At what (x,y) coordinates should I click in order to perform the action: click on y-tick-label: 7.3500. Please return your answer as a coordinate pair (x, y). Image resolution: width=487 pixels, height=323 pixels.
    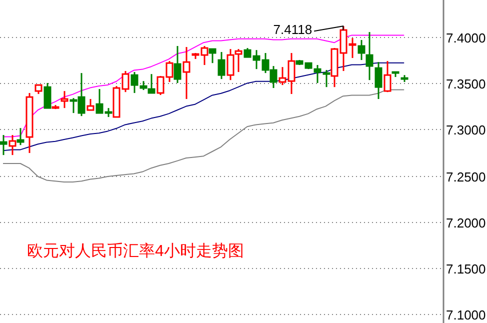
    Looking at the image, I should click on (466, 84).